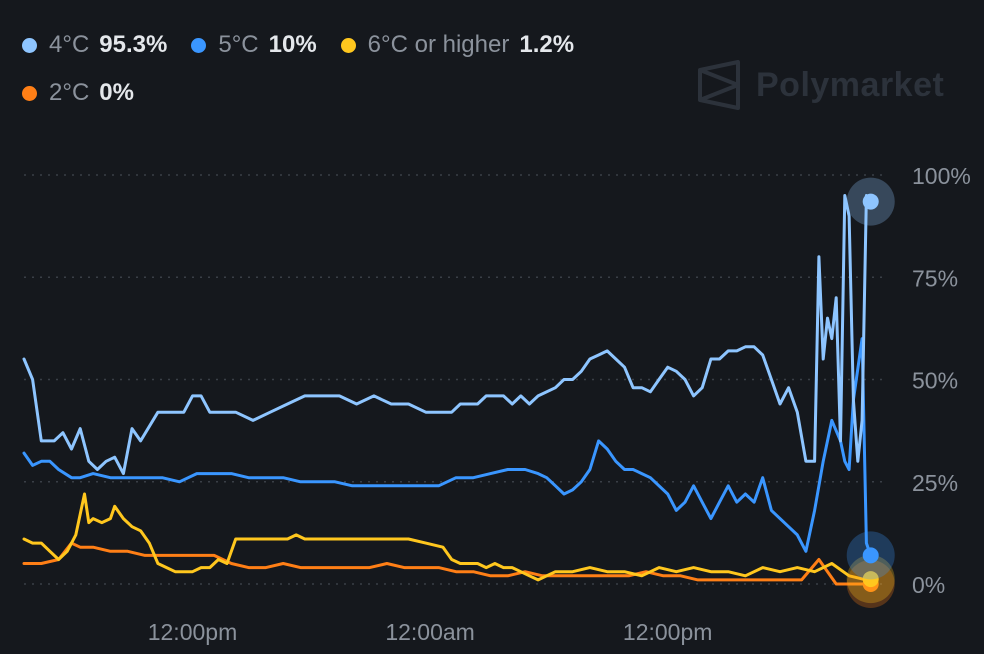  I want to click on legend-value: 1.2%, so click(547, 44).